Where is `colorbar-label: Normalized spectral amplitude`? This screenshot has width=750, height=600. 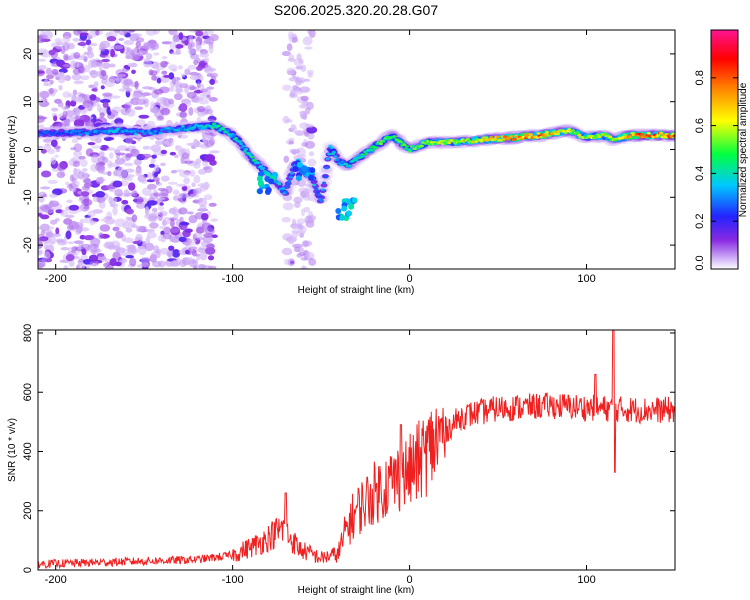 colorbar-label: Normalized spectral amplitude is located at coordinates (743, 149).